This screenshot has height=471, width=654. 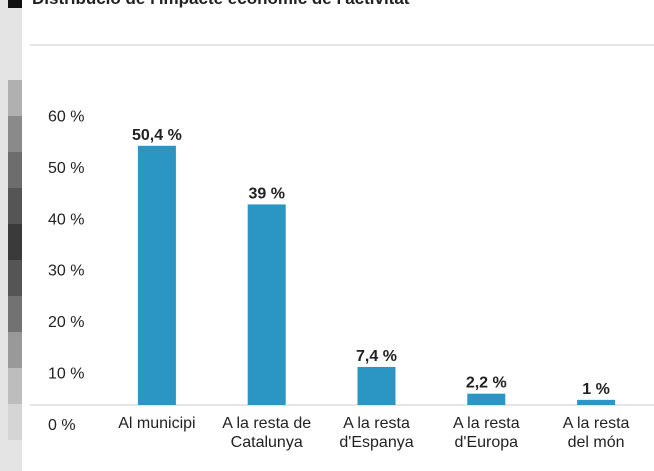 I want to click on x-tick-label: A la resta de Catalunya, so click(x=266, y=433).